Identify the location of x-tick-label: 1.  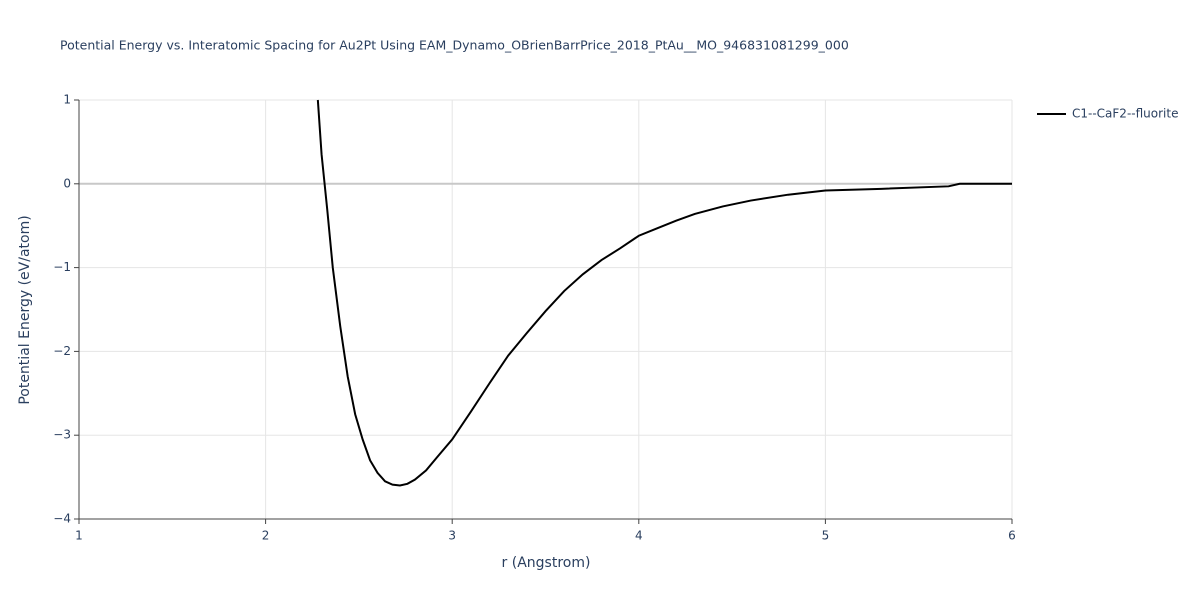
(79, 536).